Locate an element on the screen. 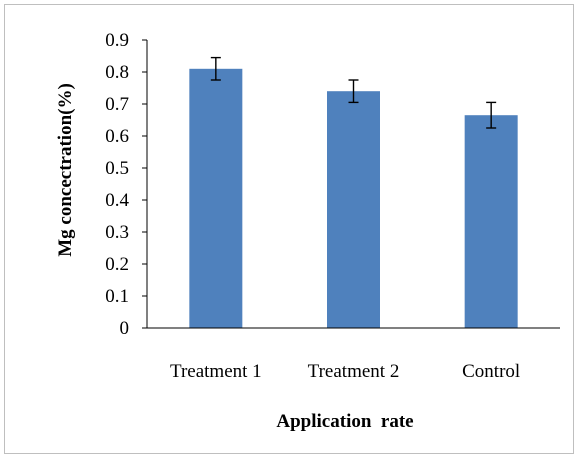 The width and height of the screenshot is (579, 458). error-bars is located at coordinates (353, 92).